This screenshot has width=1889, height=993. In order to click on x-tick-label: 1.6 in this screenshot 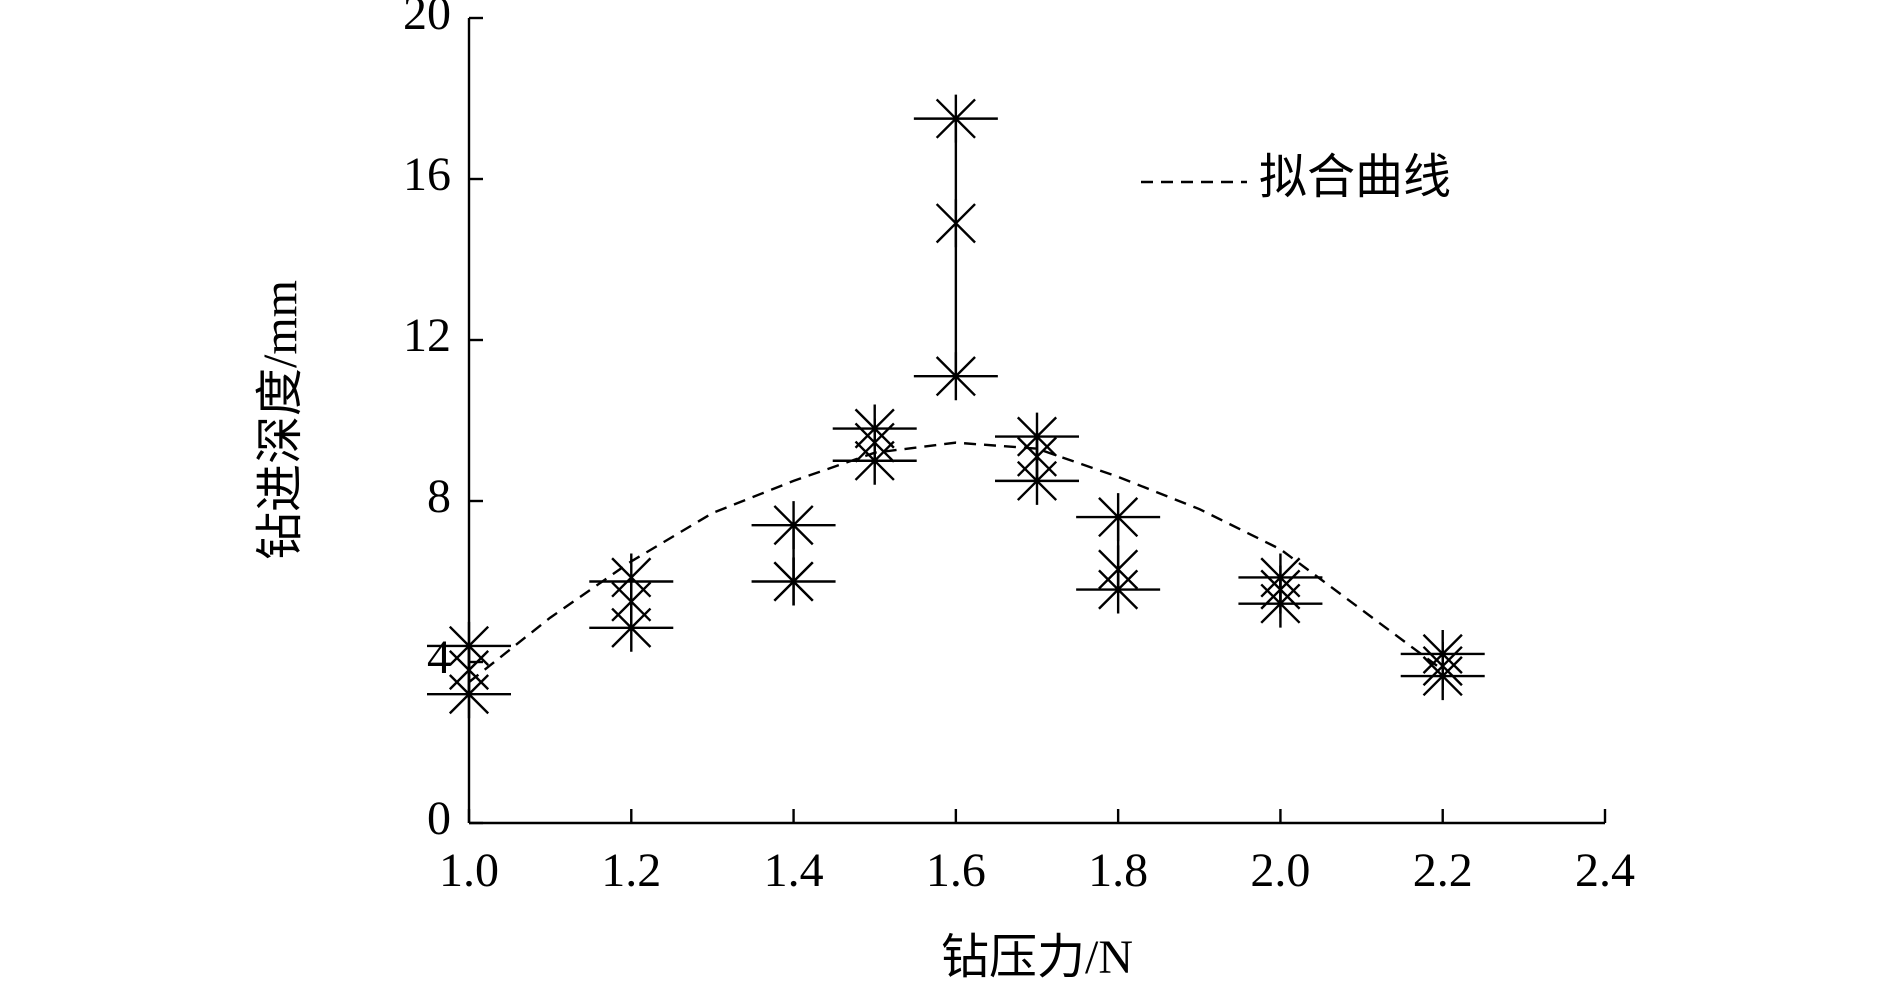, I will do `click(956, 870)`.